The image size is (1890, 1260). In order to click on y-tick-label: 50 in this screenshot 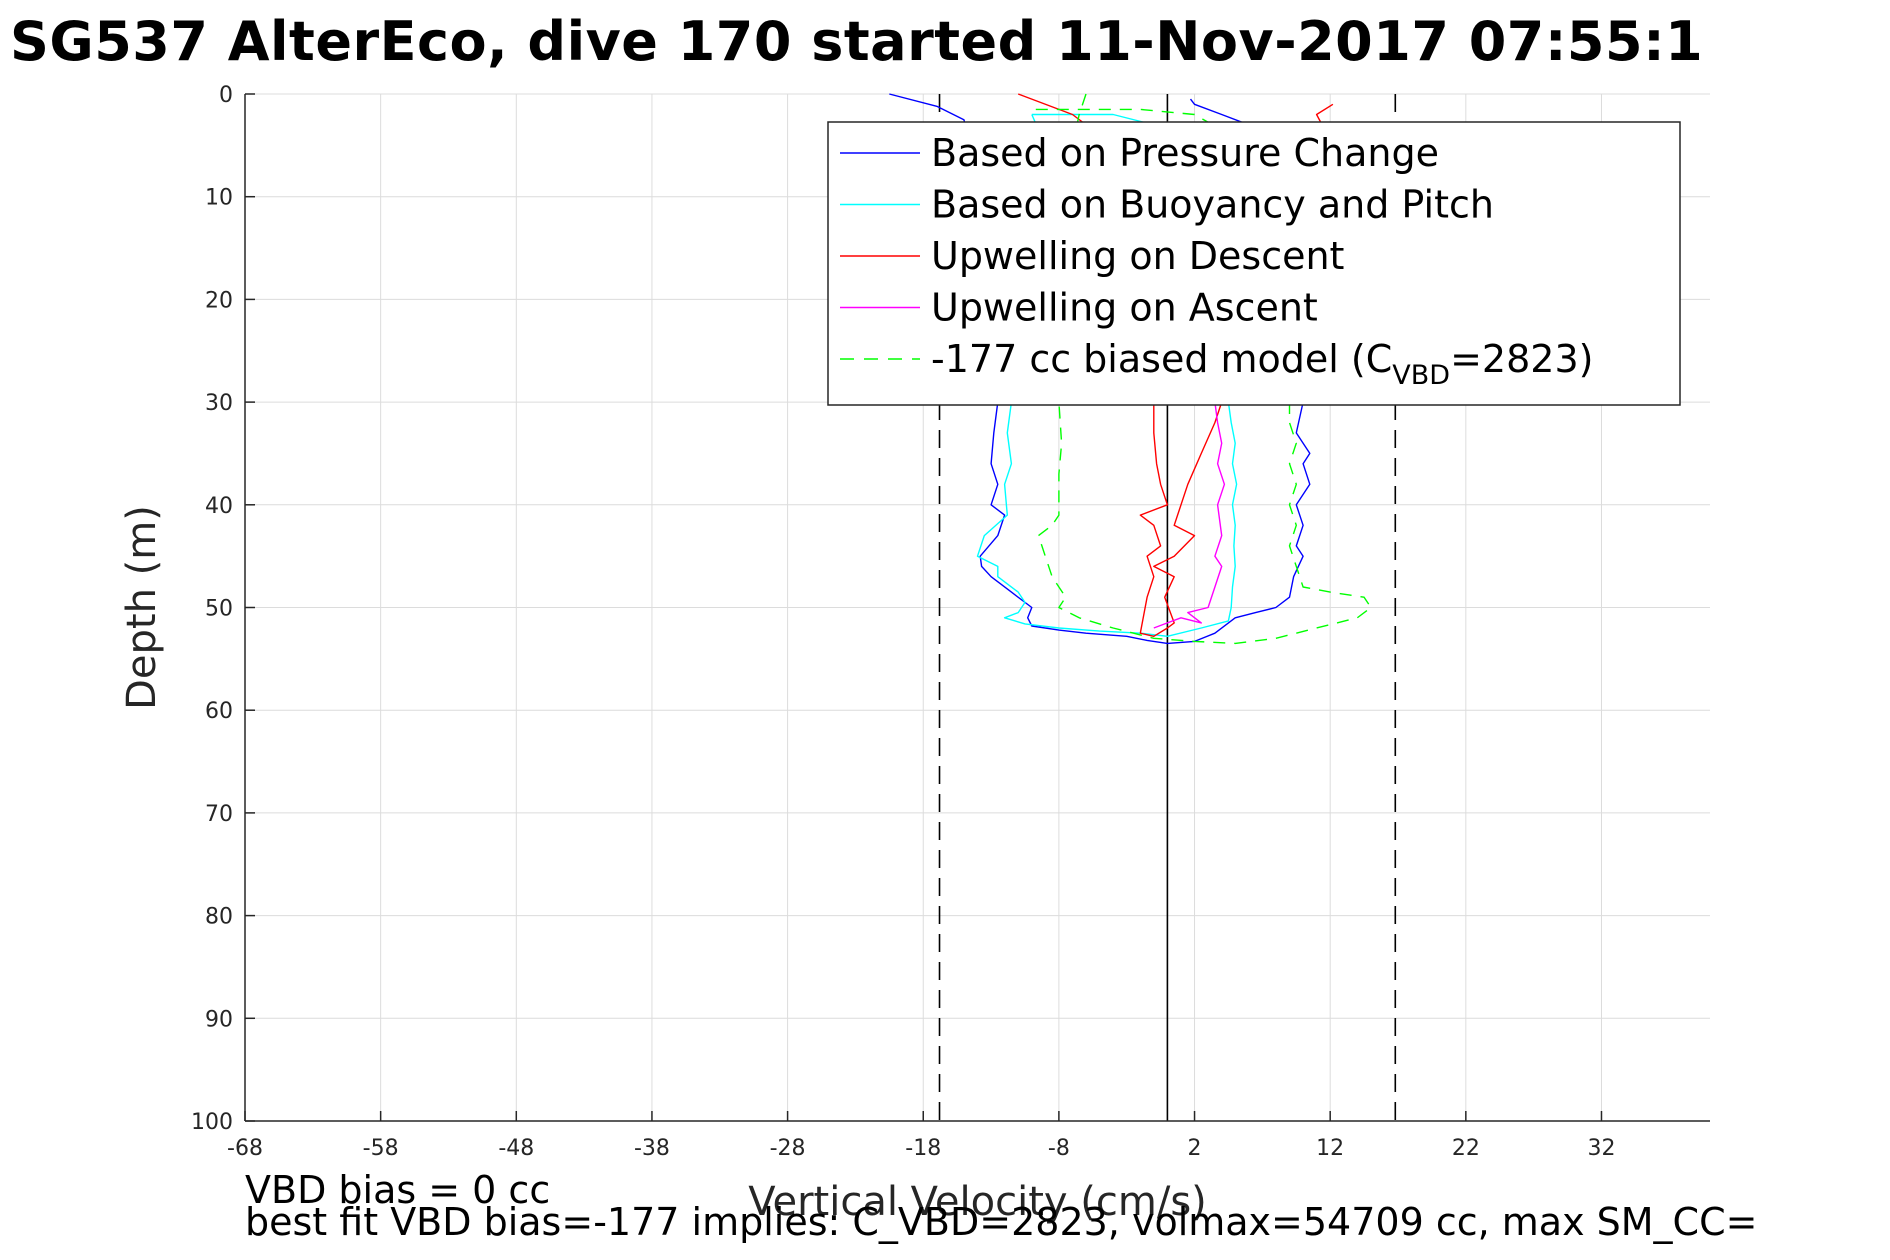, I will do `click(219, 609)`.